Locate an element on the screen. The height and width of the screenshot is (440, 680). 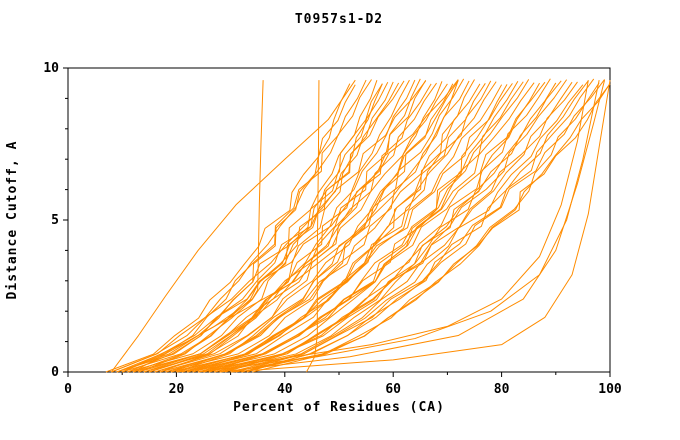
x-tick-label: 100 is located at coordinates (610, 389).